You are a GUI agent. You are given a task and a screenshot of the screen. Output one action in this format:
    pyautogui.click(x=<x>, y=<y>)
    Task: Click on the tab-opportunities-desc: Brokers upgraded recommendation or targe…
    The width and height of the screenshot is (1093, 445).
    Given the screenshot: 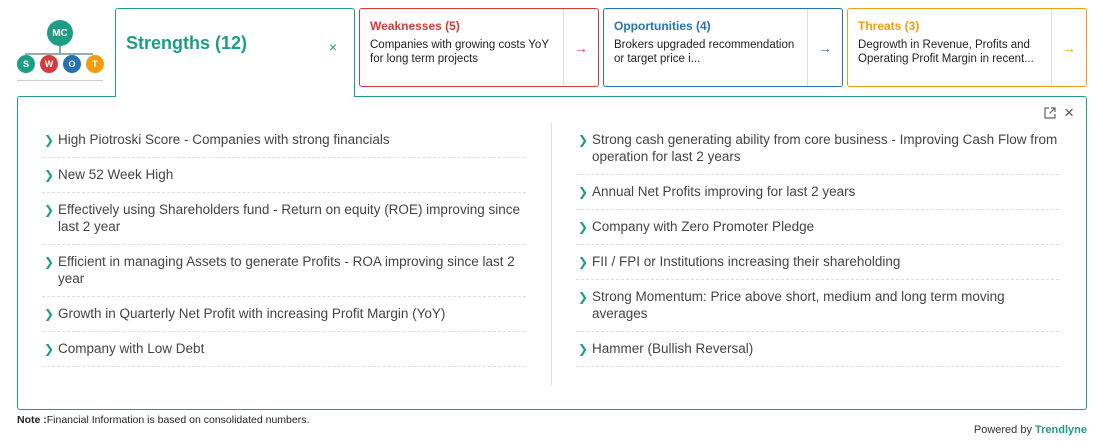 What is the action you would take?
    pyautogui.click(x=704, y=52)
    